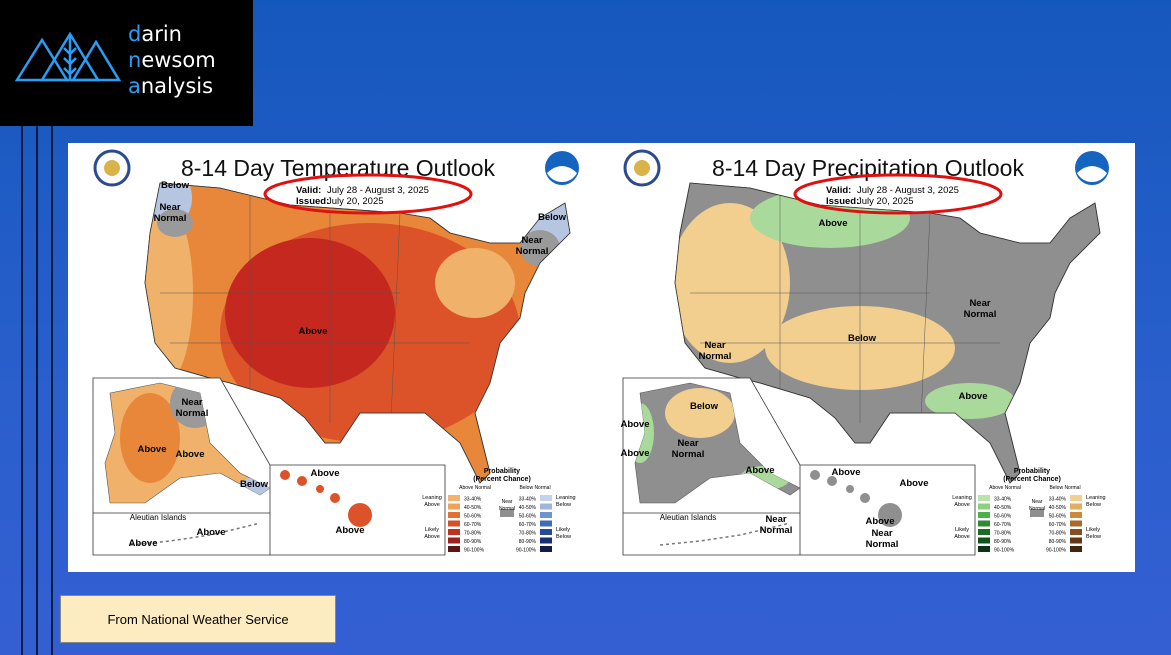  I want to click on legend-label: Below, so click(1093, 537).